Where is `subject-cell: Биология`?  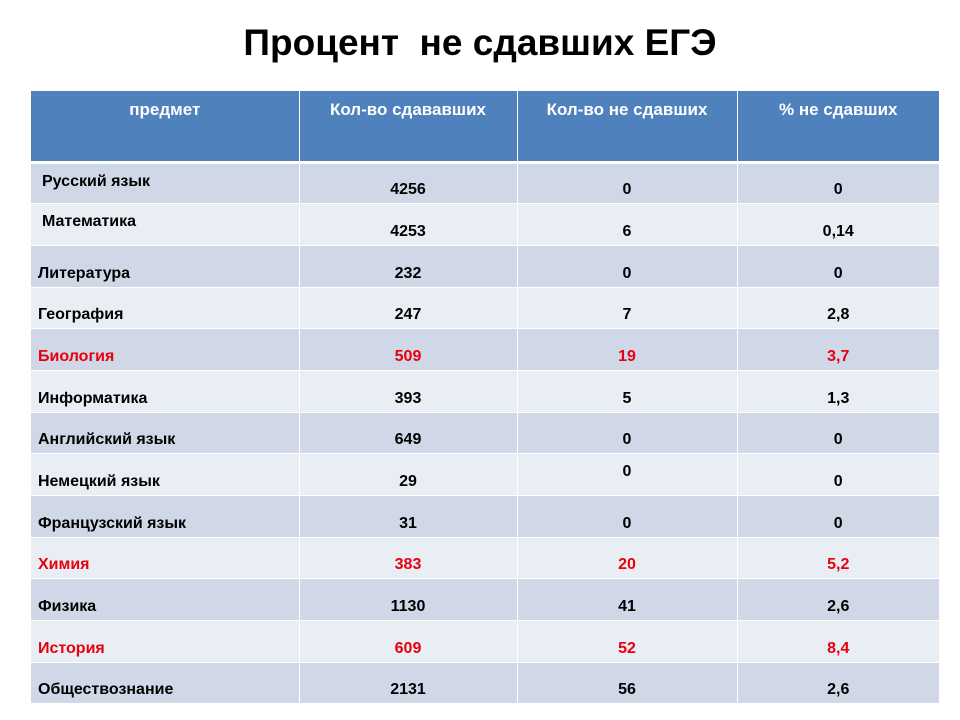 subject-cell: Биология is located at coordinates (165, 349).